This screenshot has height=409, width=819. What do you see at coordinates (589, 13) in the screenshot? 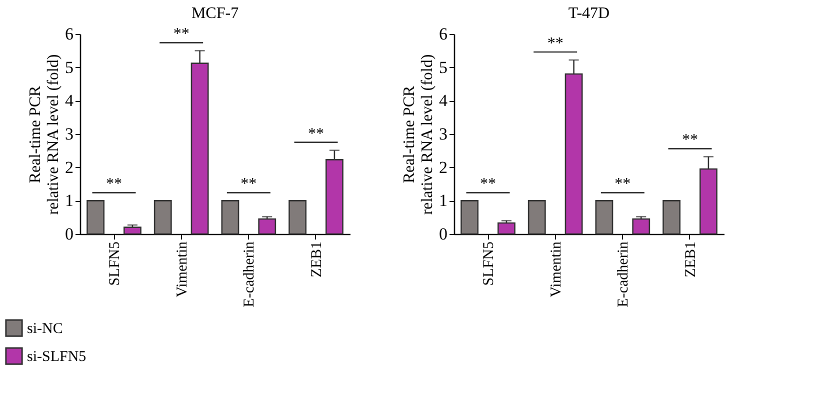
I see `chart-title: T-47D` at bounding box center [589, 13].